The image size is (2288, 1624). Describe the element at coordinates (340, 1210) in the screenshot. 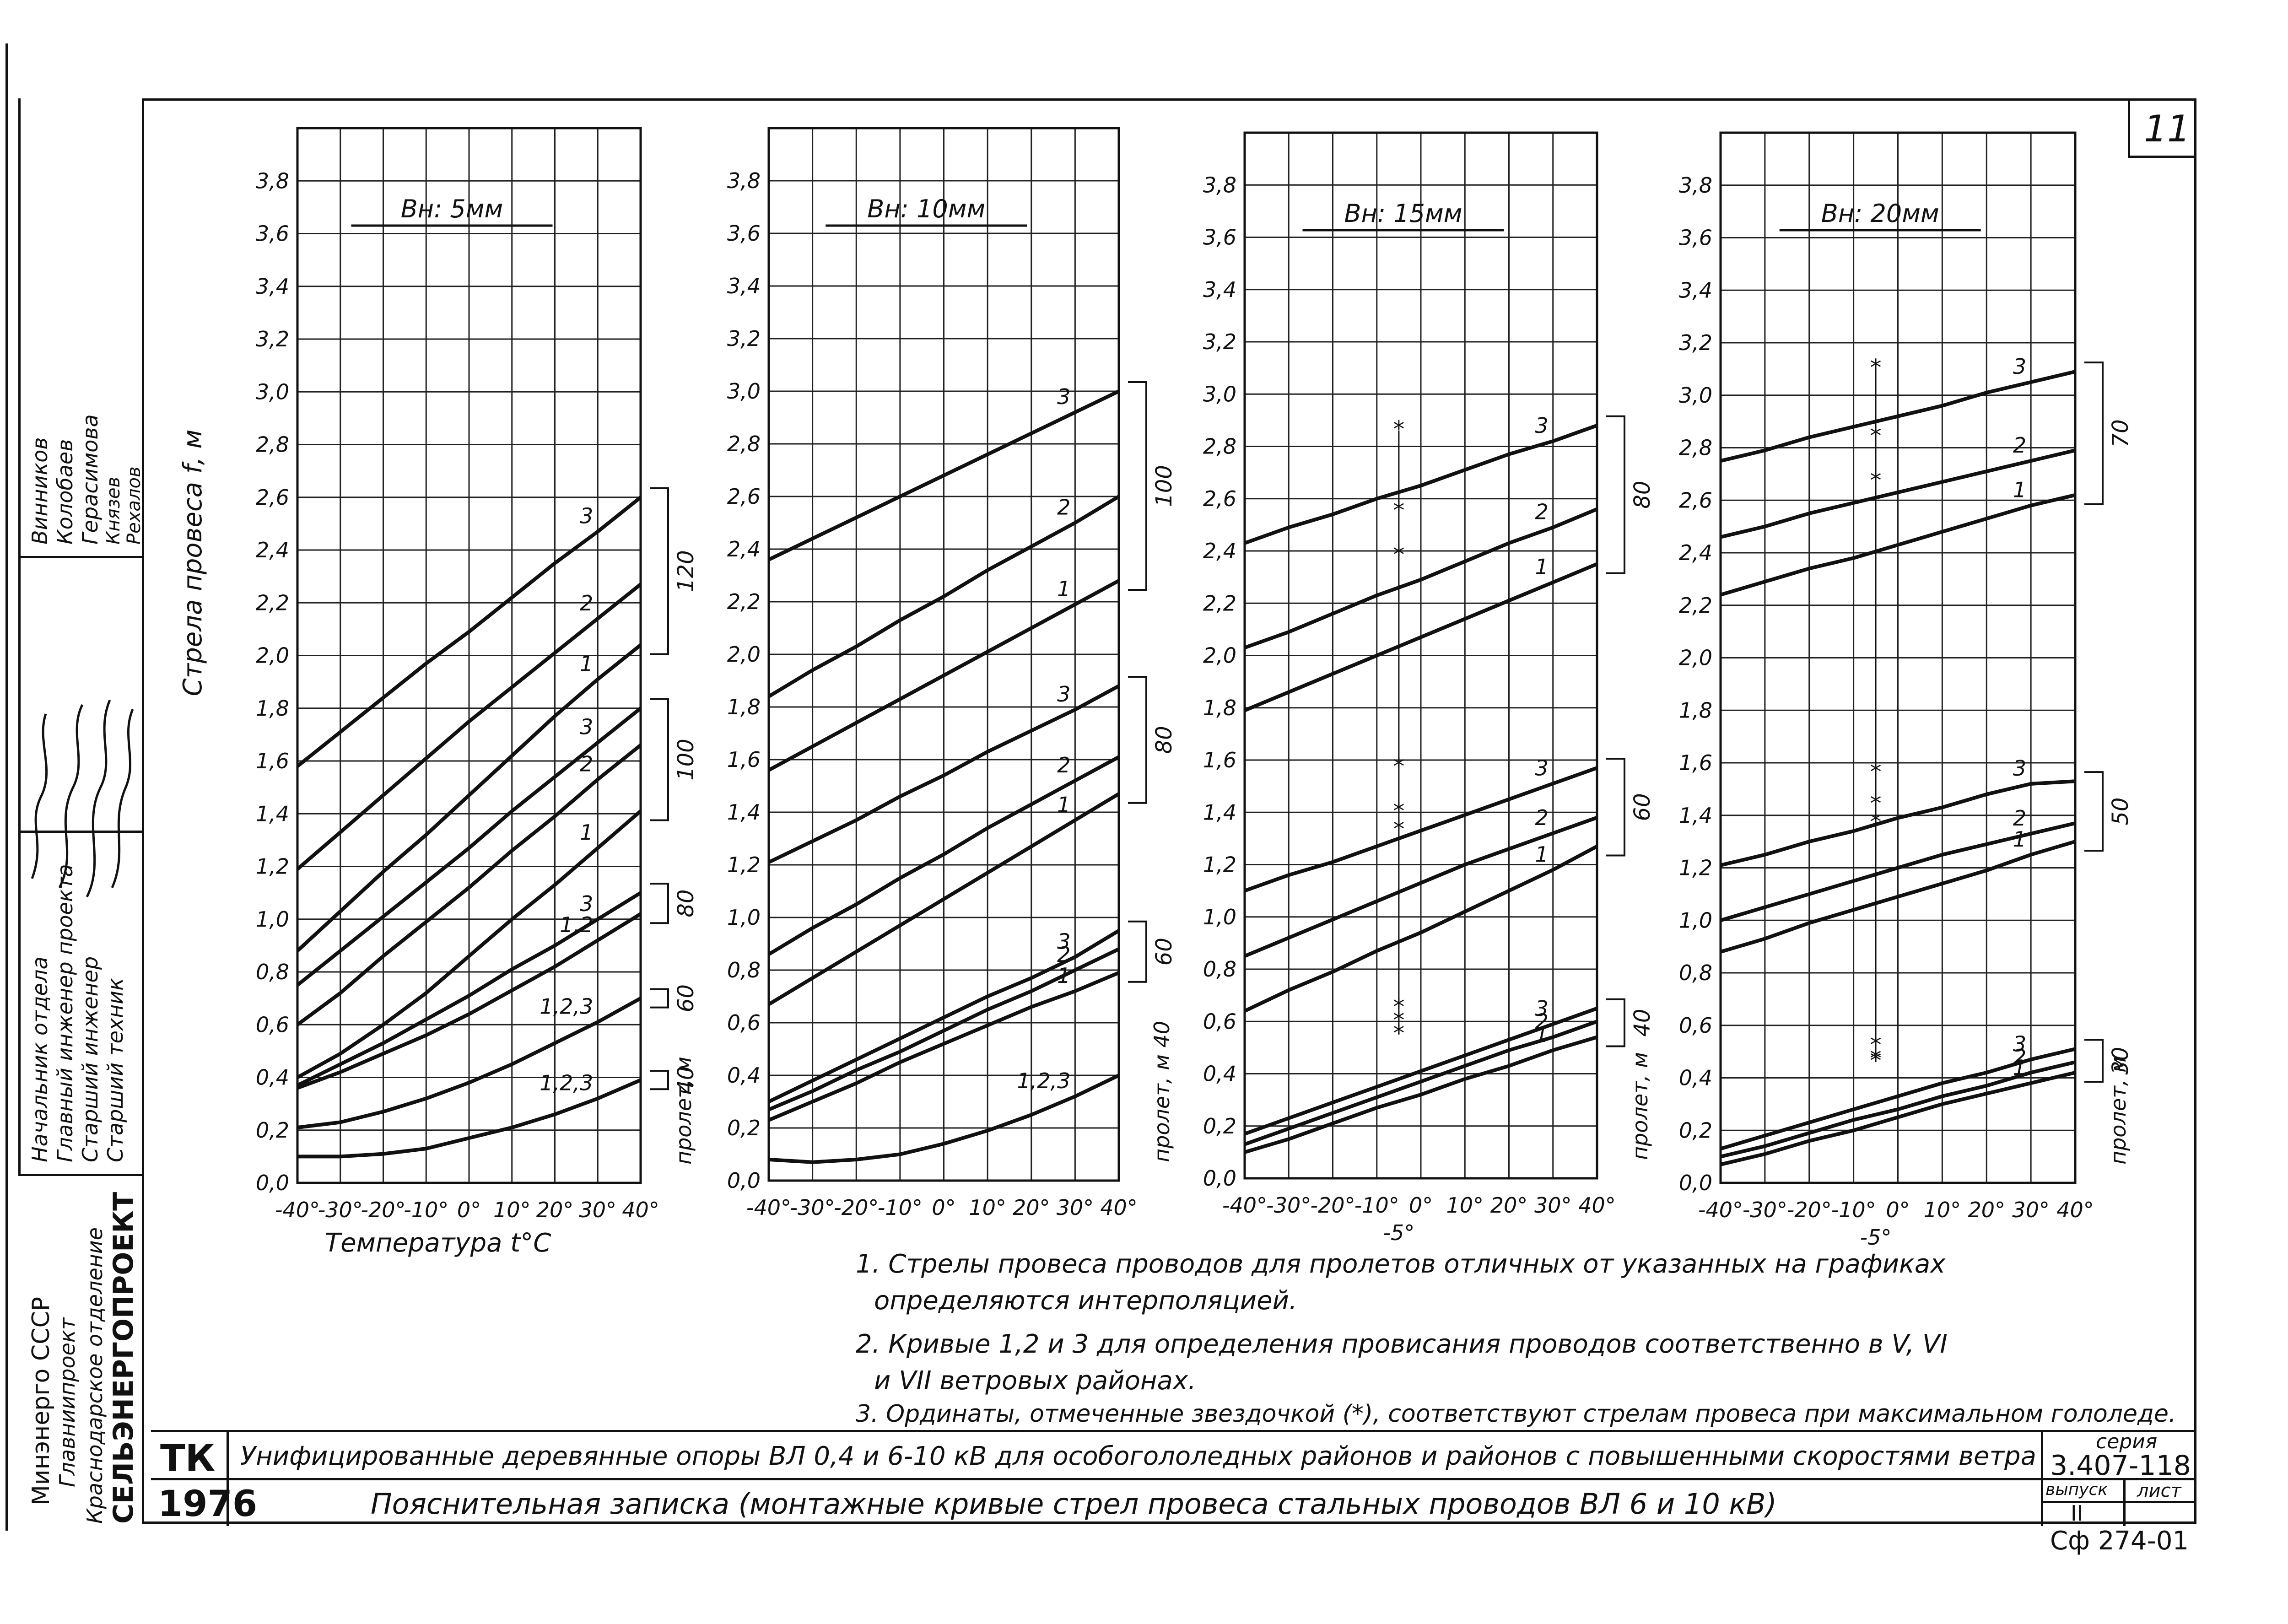

I see `x-tick-label: -30°` at that location.